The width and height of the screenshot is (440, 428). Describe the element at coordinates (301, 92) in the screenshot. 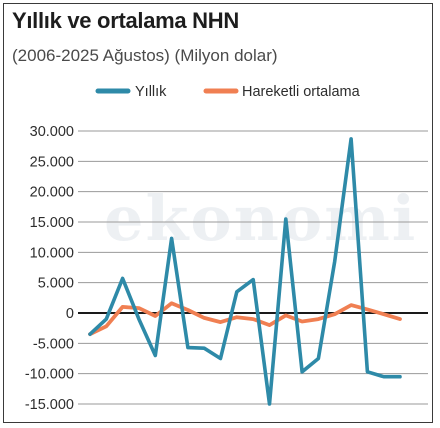

I see `legend-label: Hareketli ortalama` at that location.